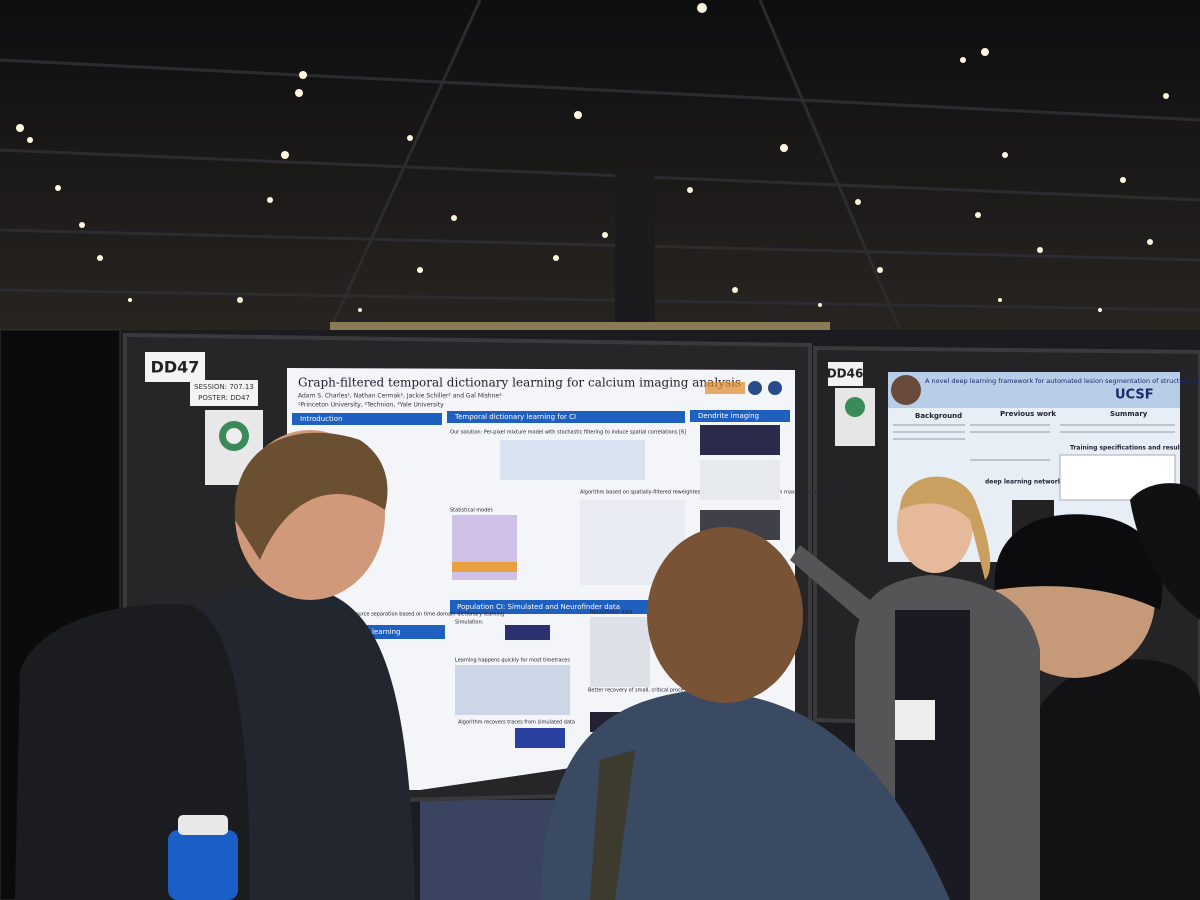  I want to click on poster-text: Neurofinder data:, so click(612, 613).